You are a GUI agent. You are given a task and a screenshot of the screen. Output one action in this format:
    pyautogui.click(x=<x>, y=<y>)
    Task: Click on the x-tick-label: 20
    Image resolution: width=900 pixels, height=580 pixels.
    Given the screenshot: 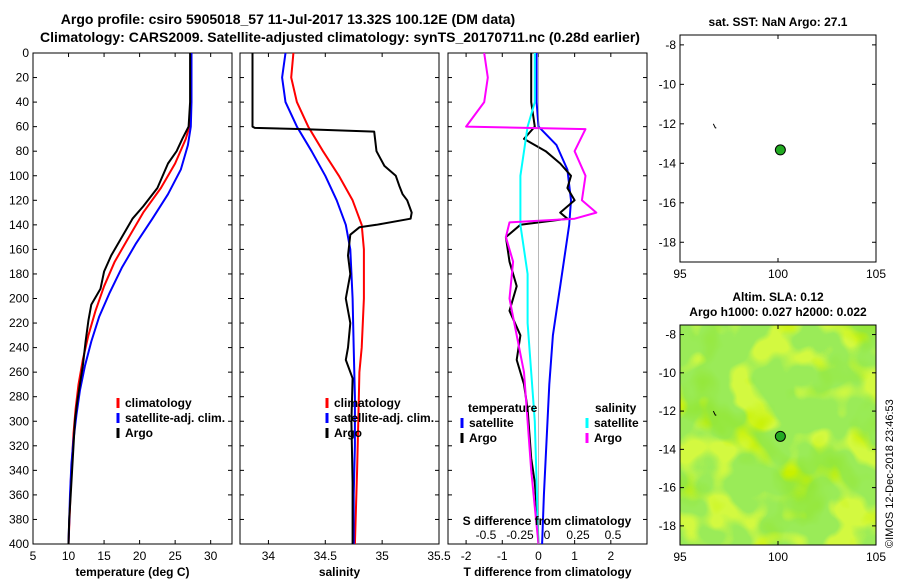 What is the action you would take?
    pyautogui.click(x=140, y=556)
    